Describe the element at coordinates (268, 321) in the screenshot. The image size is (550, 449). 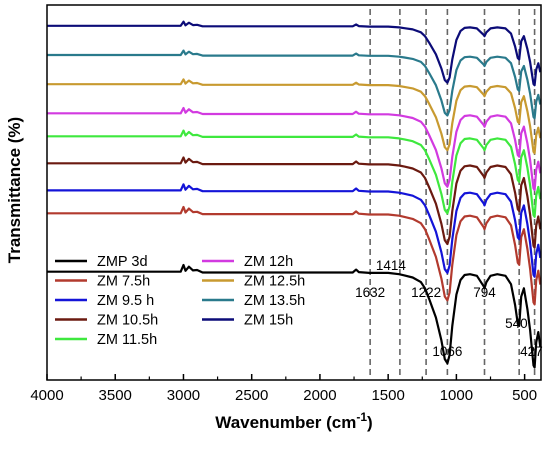
I see `legend-label-8: ZM 15h` at that location.